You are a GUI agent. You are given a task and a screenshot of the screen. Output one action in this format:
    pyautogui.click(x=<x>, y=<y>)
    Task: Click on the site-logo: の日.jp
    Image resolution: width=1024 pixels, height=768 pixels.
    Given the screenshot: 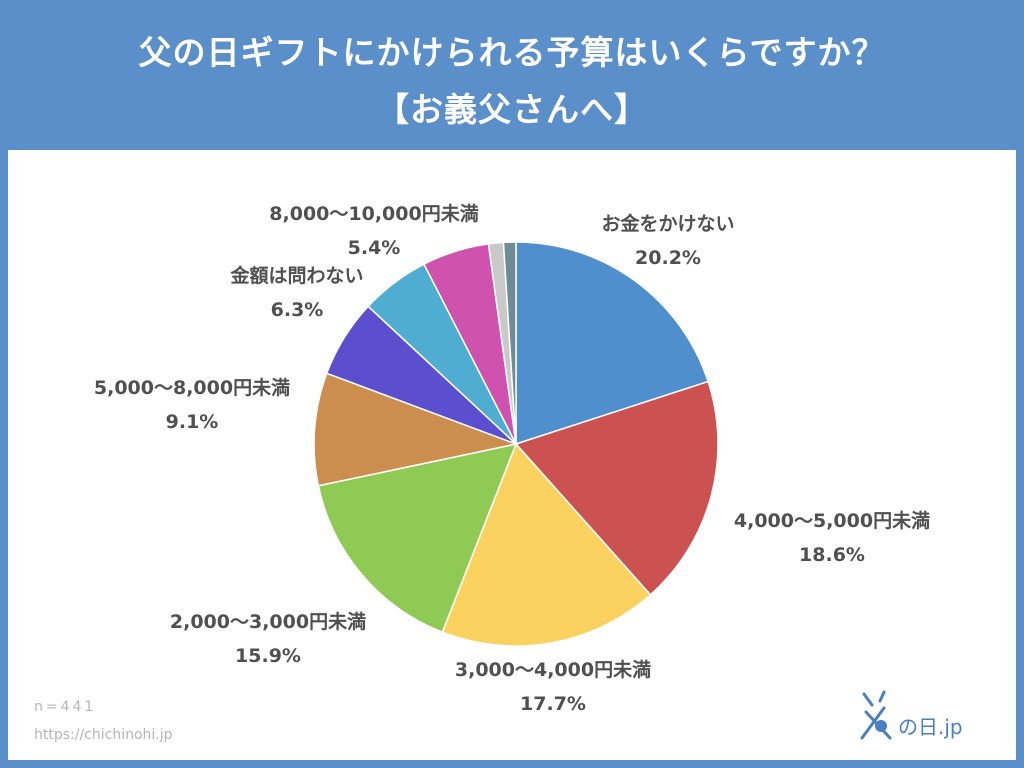 What is the action you would take?
    pyautogui.click(x=911, y=715)
    